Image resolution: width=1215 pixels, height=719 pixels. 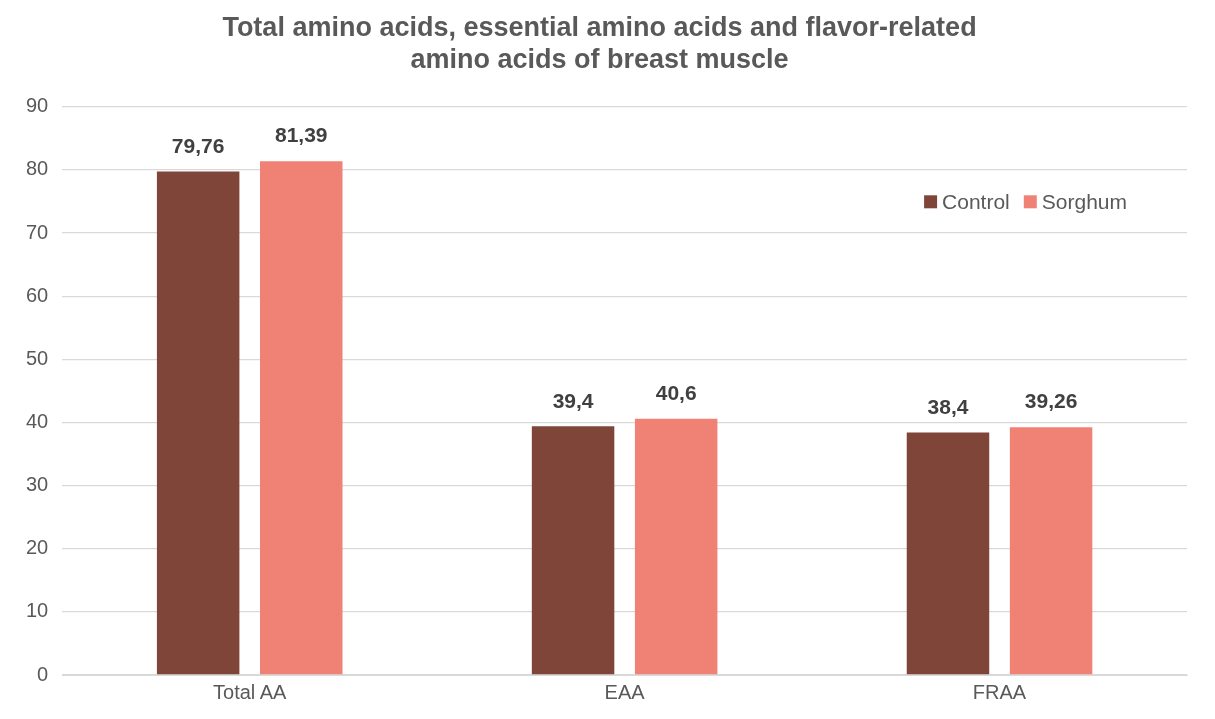 What do you see at coordinates (599, 43) in the screenshot?
I see `chart-title: Total amino acids, essential amino acids and flavor-related amino acids of breast muscle` at bounding box center [599, 43].